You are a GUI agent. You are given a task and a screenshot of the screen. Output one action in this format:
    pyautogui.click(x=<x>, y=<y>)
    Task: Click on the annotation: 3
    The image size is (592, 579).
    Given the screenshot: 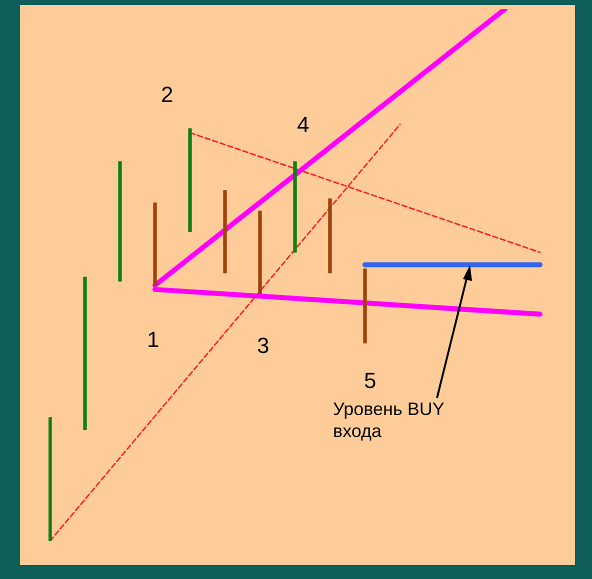 What is the action you would take?
    pyautogui.click(x=263, y=345)
    